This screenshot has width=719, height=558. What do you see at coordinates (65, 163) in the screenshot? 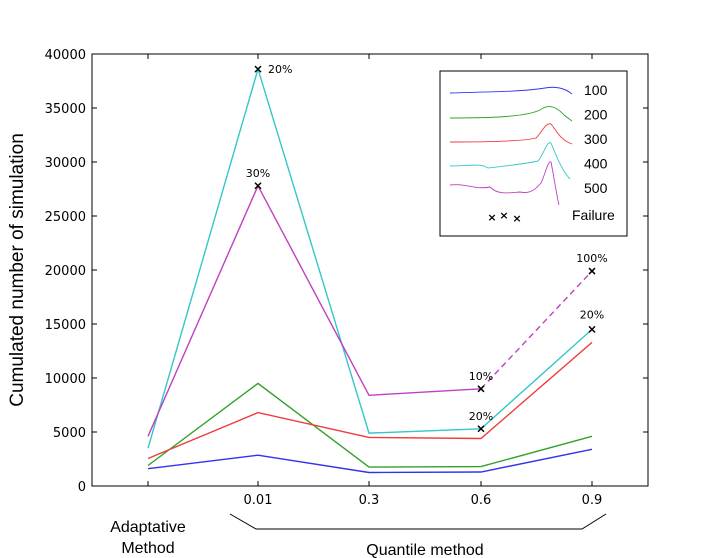
I see `y-tick-label: 30000` at bounding box center [65, 163].